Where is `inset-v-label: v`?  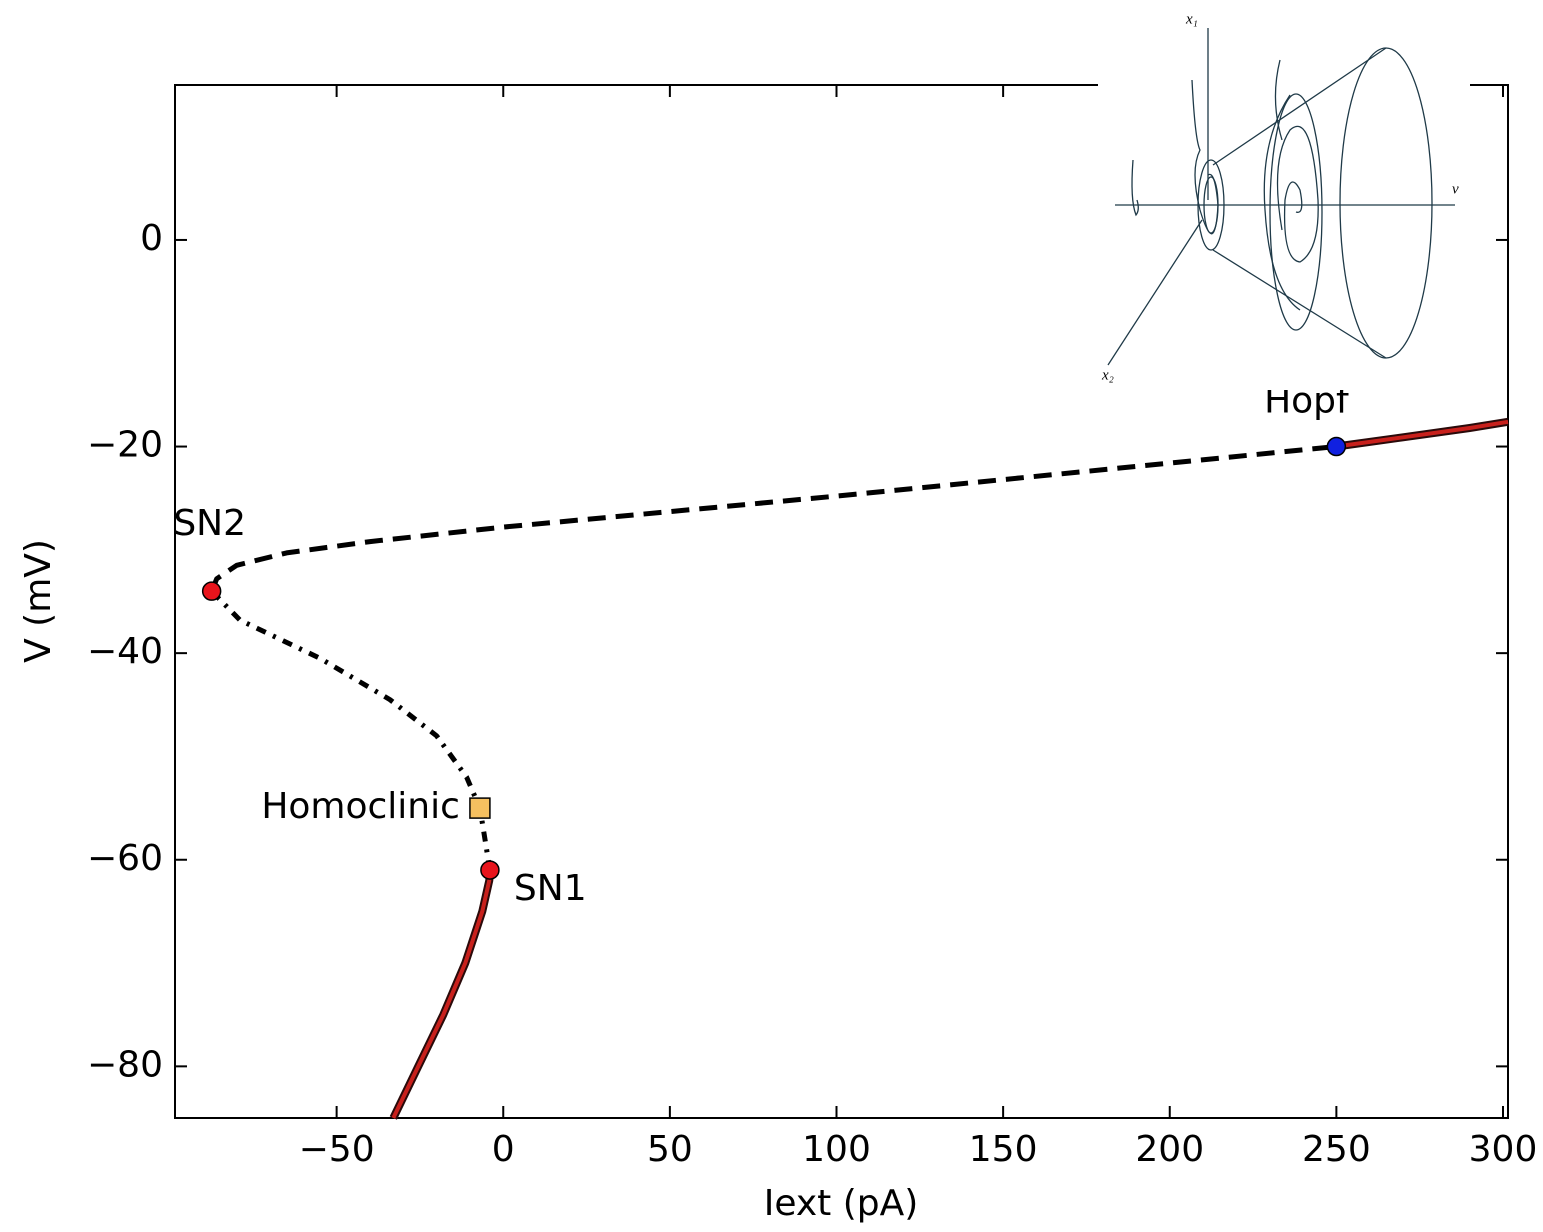
inset-v-label: v is located at coordinates (1455, 189).